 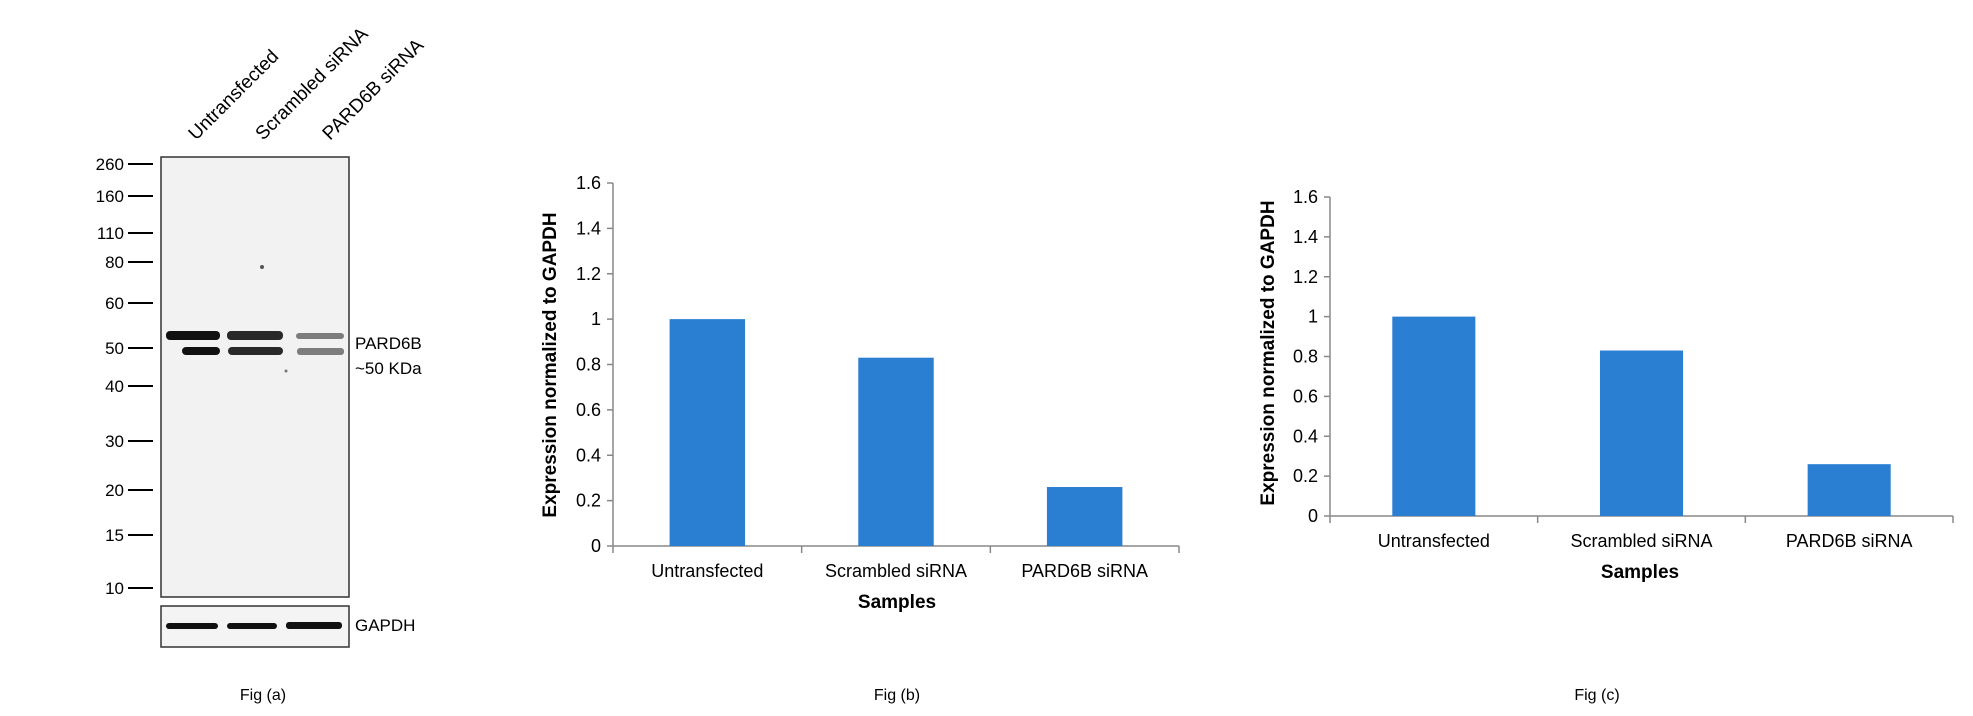 I want to click on figure-caption-c: Fig (c), so click(x=1596, y=695).